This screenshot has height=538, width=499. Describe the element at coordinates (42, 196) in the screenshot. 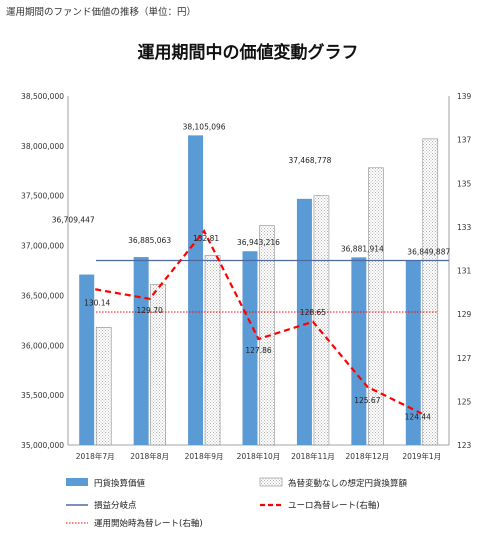

I see `y-tick-label: 37,500,000` at that location.